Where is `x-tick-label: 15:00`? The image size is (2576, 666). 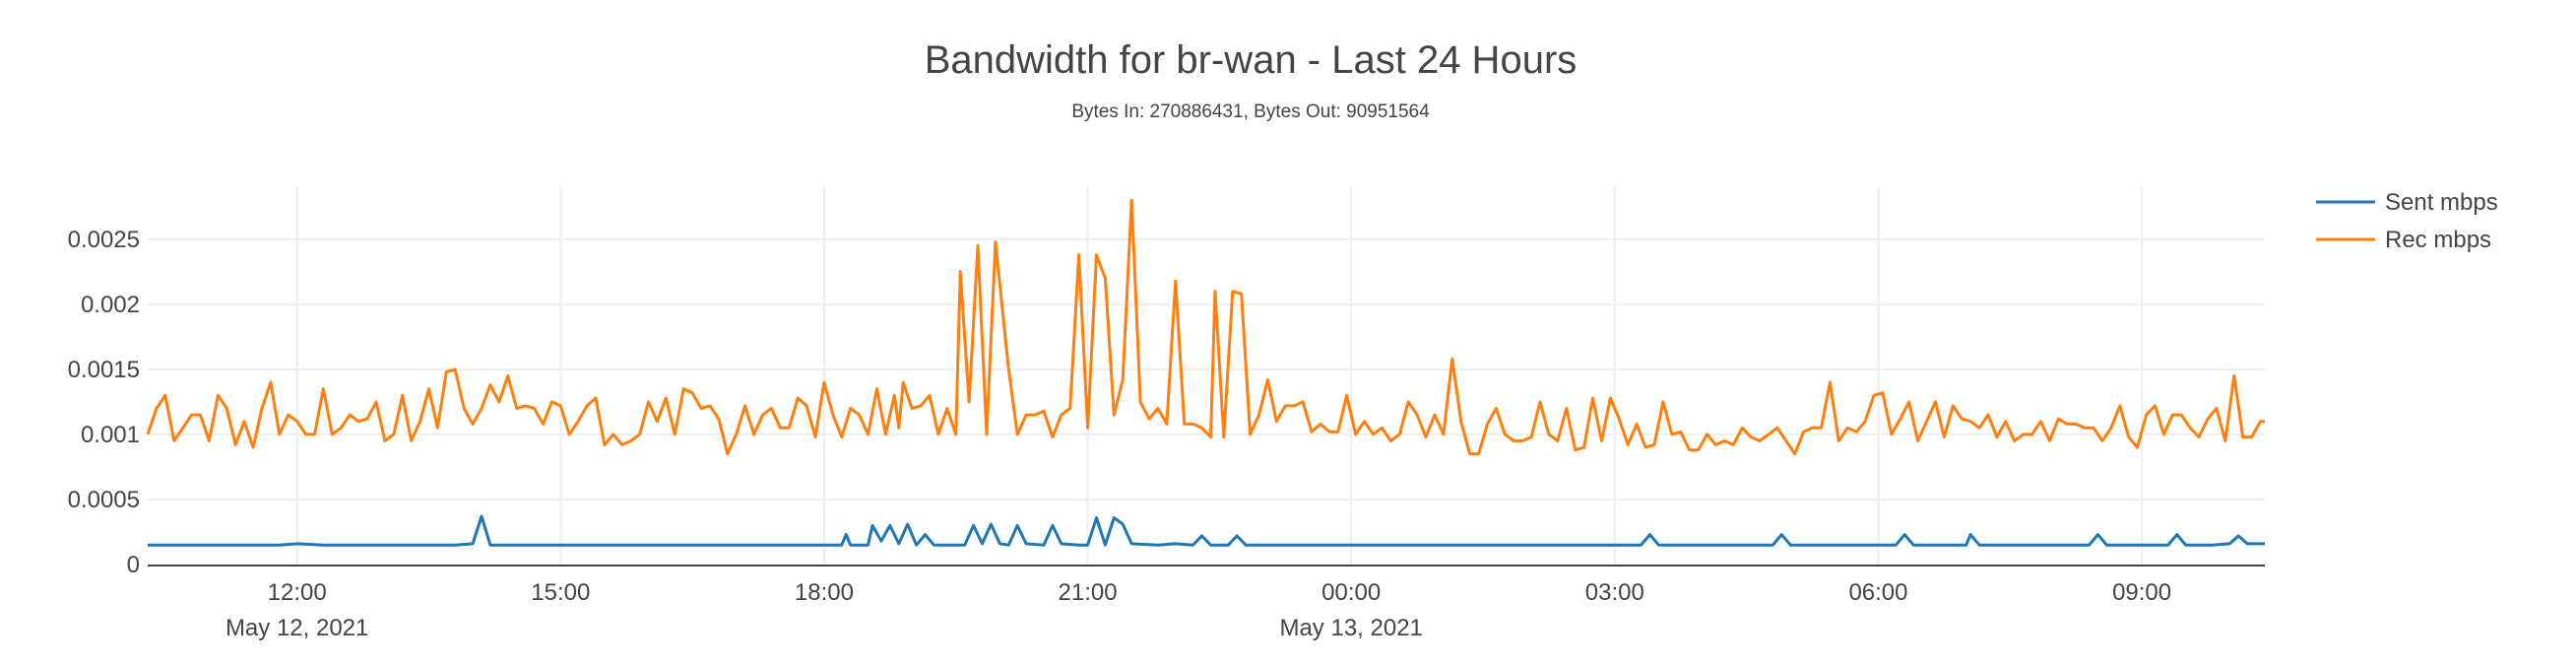
x-tick-label: 15:00 is located at coordinates (560, 592).